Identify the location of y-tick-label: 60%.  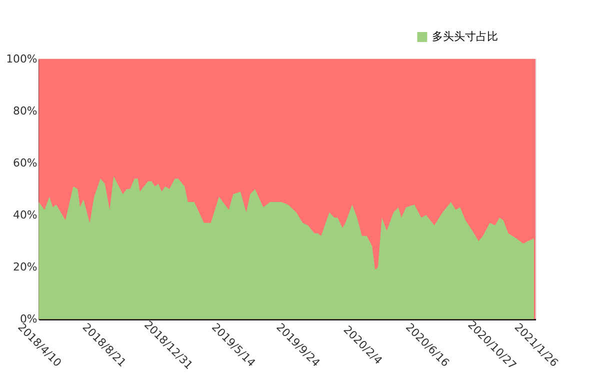
(25, 163).